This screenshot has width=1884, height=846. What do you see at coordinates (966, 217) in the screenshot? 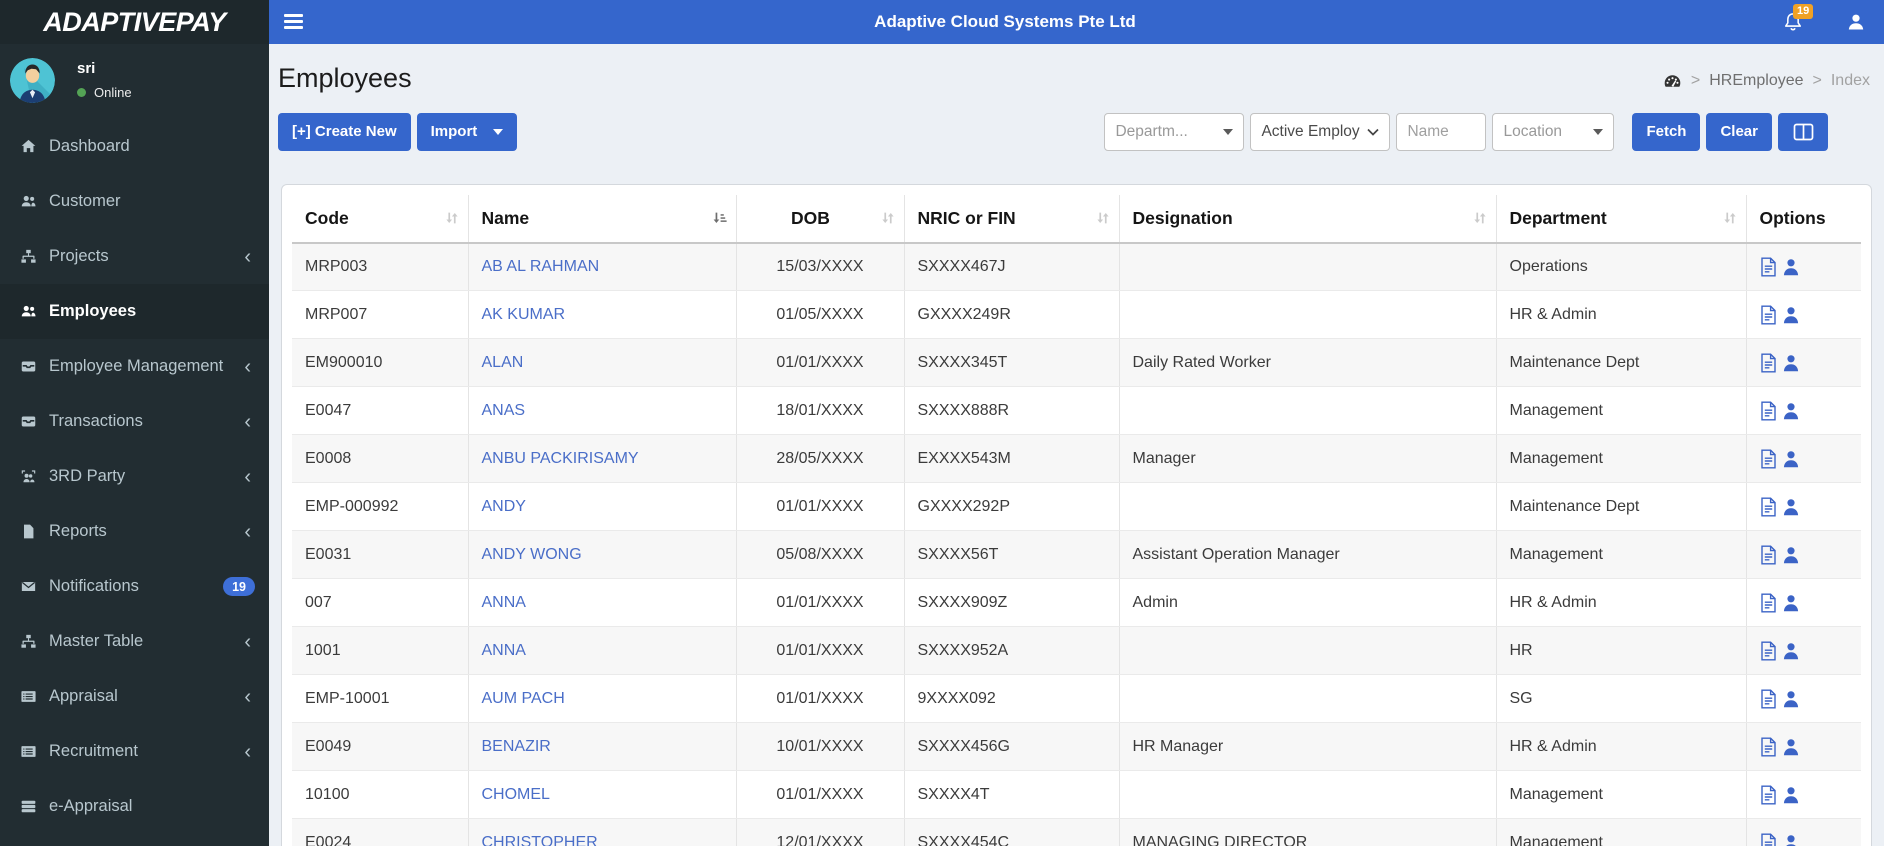
I see `column-header-label: NRIC or FIN` at bounding box center [966, 217].